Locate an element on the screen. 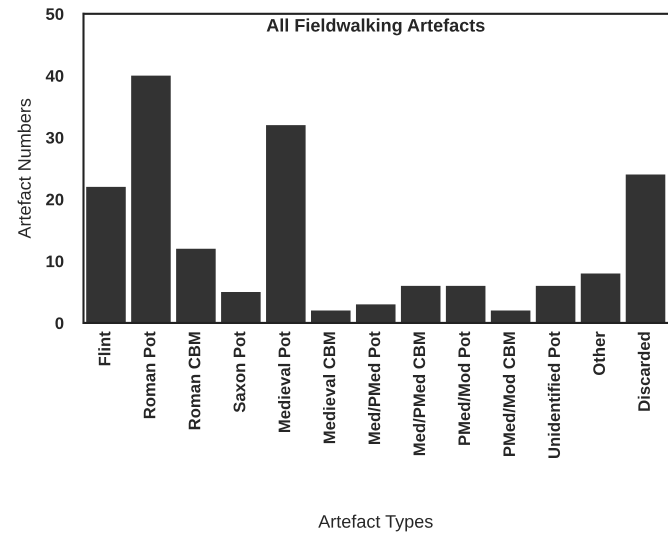 This screenshot has width=668, height=552. y-tick-label: 20 is located at coordinates (55, 200).